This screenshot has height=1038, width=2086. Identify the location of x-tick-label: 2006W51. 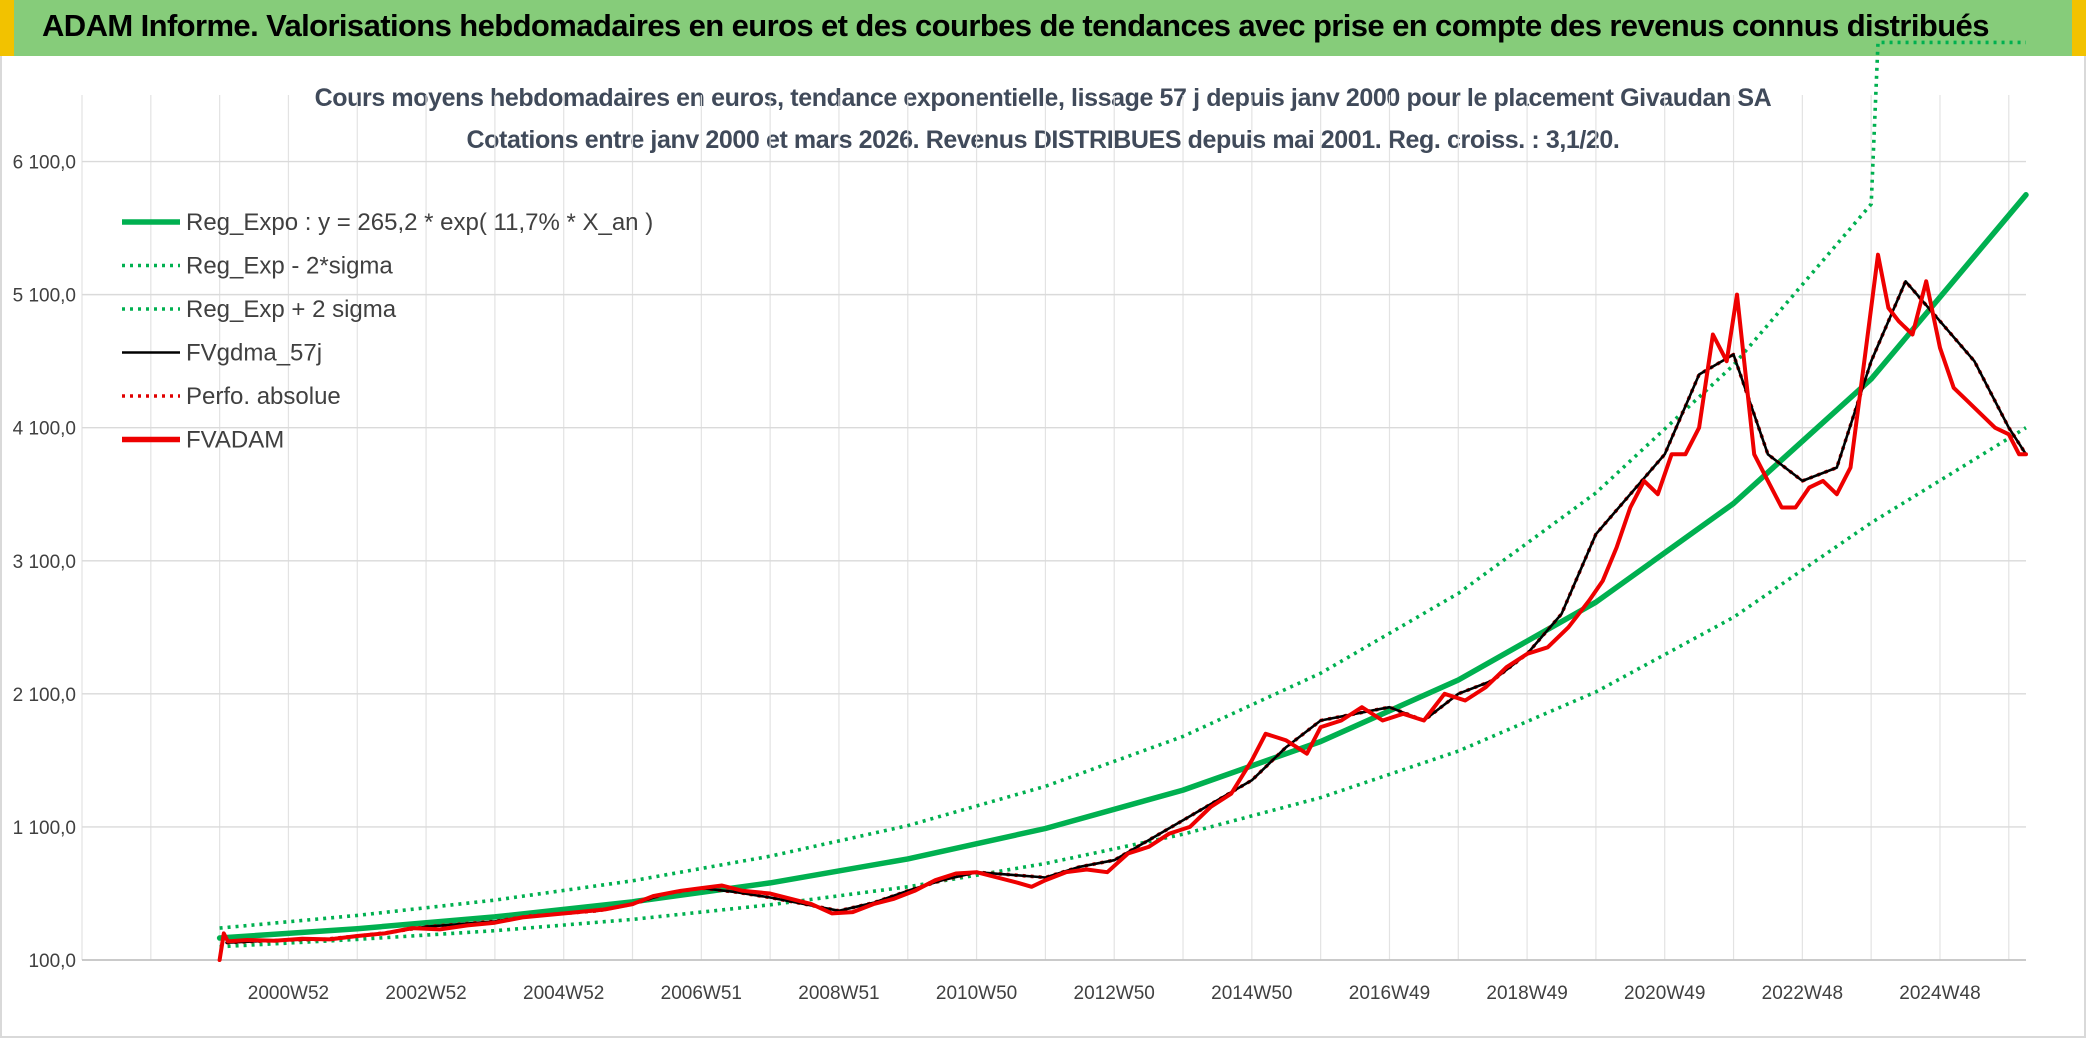
(701, 993).